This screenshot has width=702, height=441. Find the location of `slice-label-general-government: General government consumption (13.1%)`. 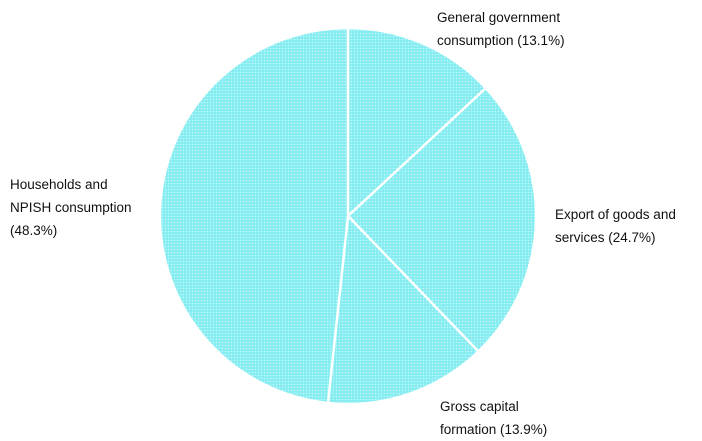

slice-label-general-government: General government consumption (13.1%) is located at coordinates (501, 29).